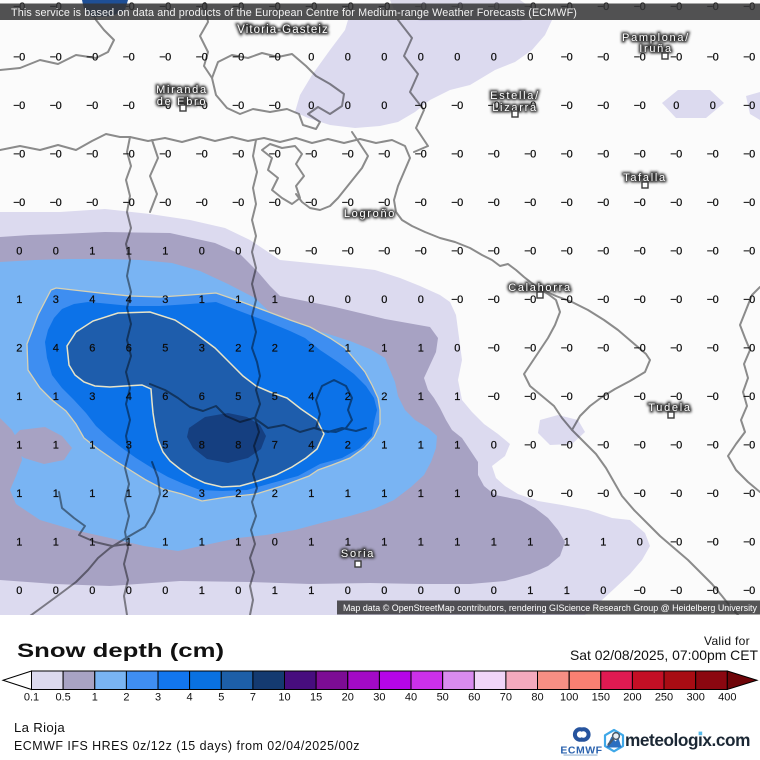  I want to click on svg-text: Vitoria-Gasteiz, so click(283, 30).